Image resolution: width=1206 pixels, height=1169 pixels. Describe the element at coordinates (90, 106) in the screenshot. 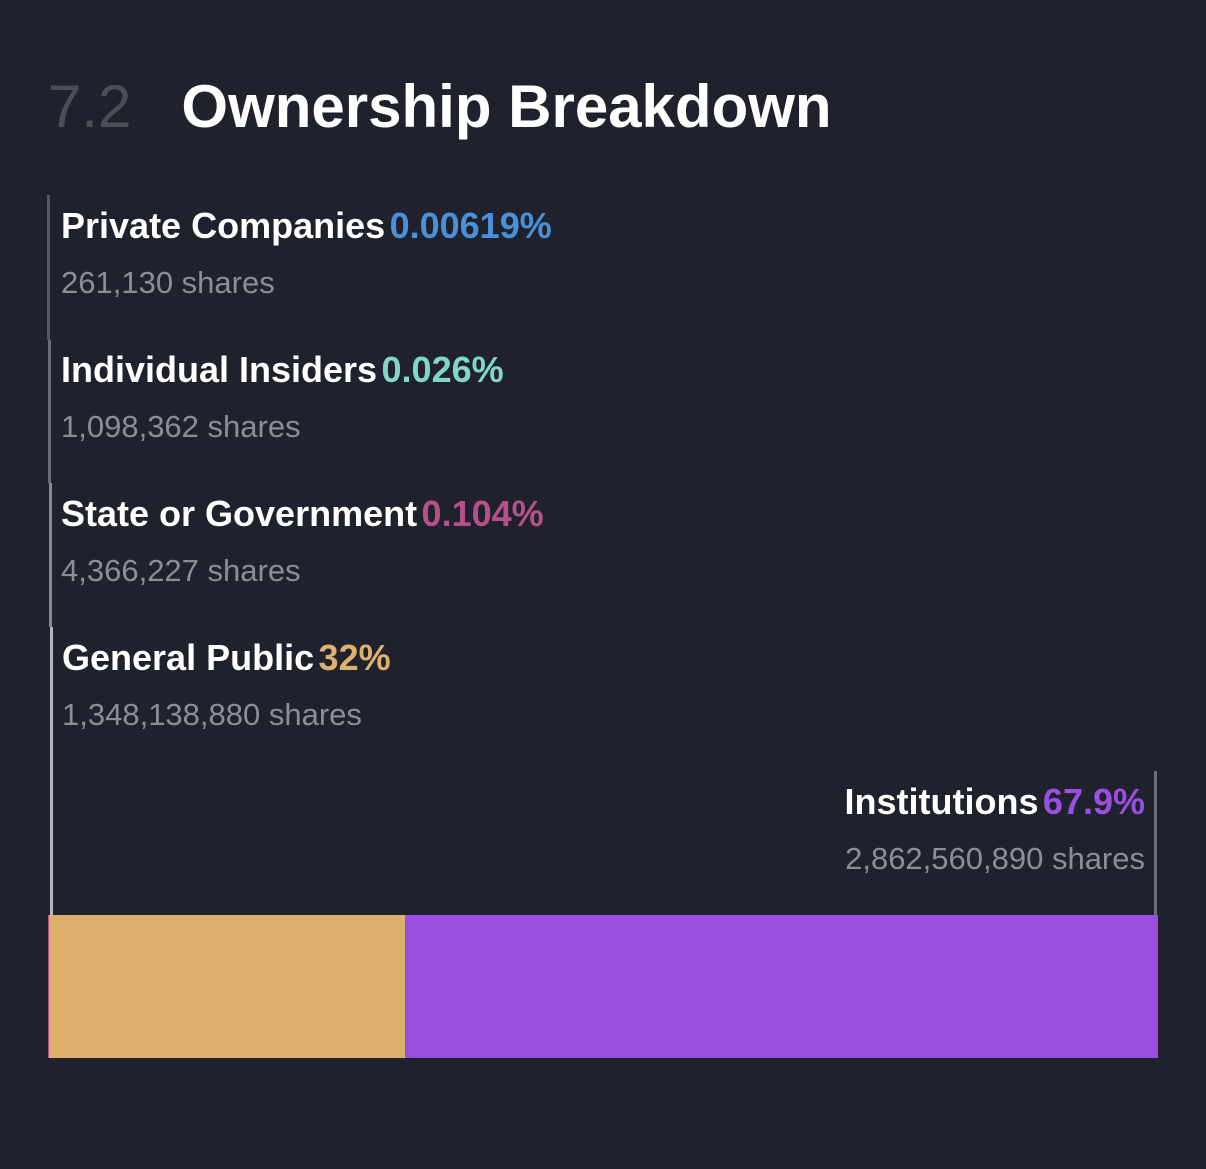

I see `section-number: 7.2` at that location.